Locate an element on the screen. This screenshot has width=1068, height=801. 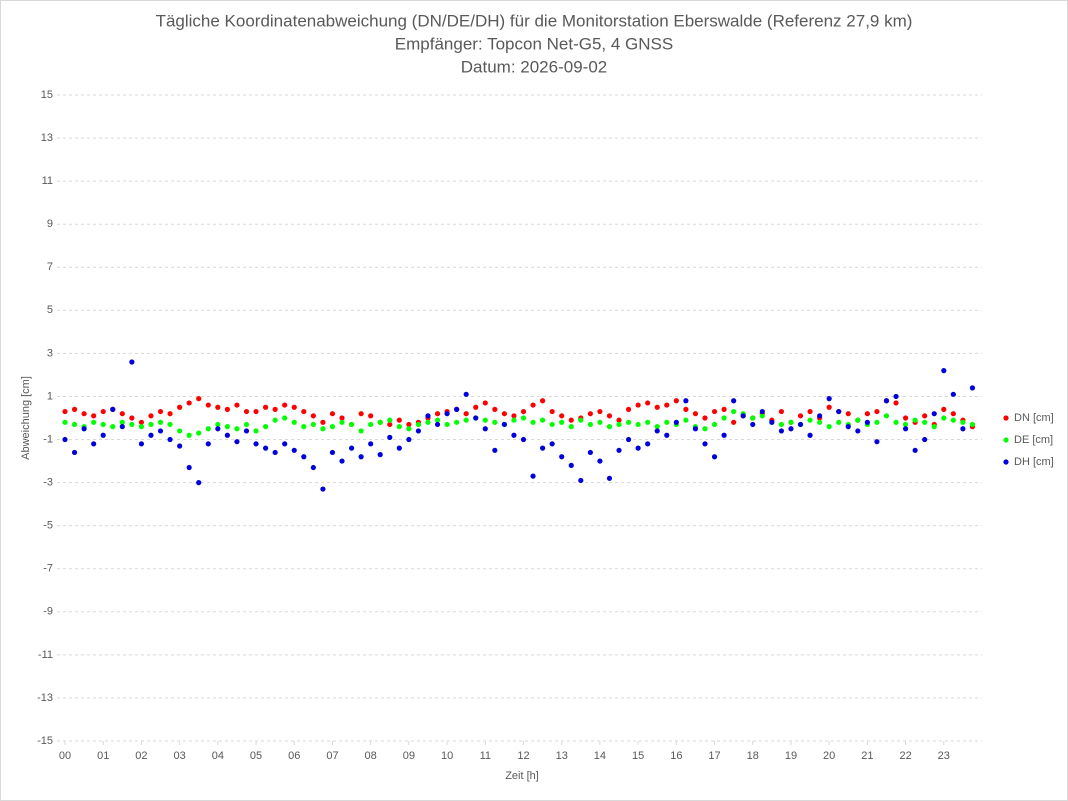
x-tick-label: 02 is located at coordinates (141, 756).